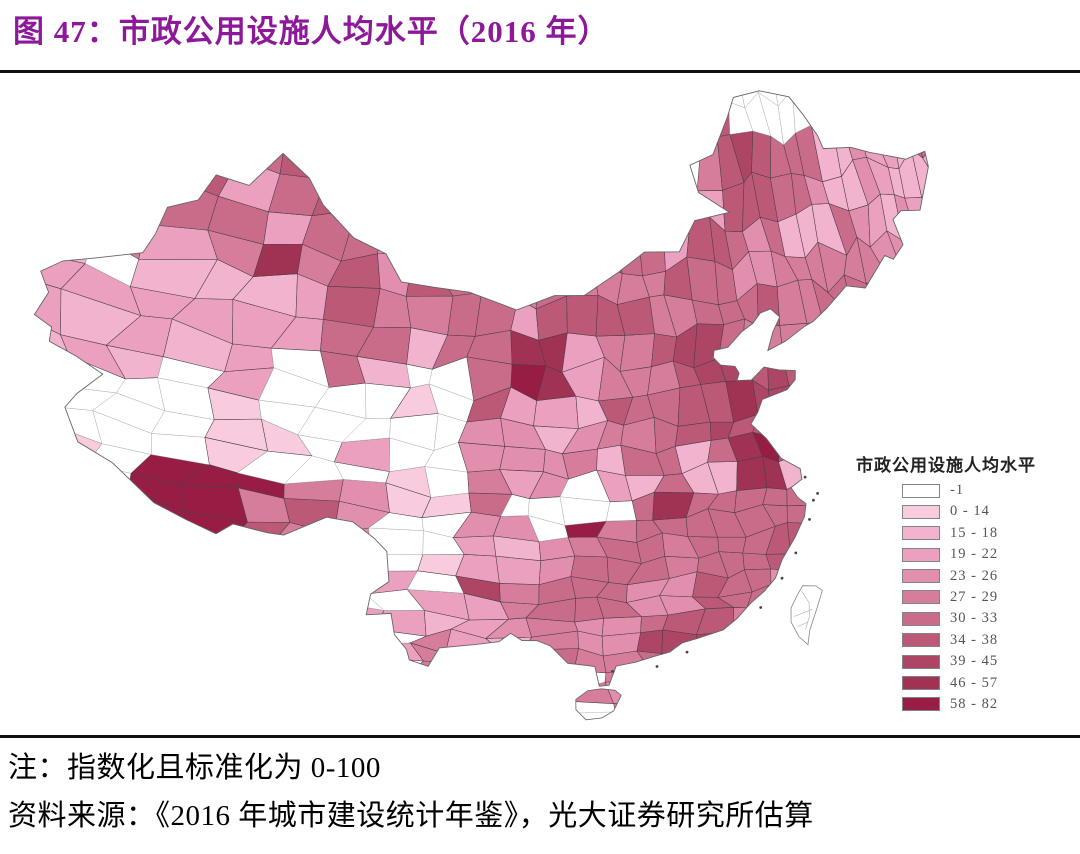 The image size is (1080, 854). I want to click on figure-rule-top, so click(540, 71).